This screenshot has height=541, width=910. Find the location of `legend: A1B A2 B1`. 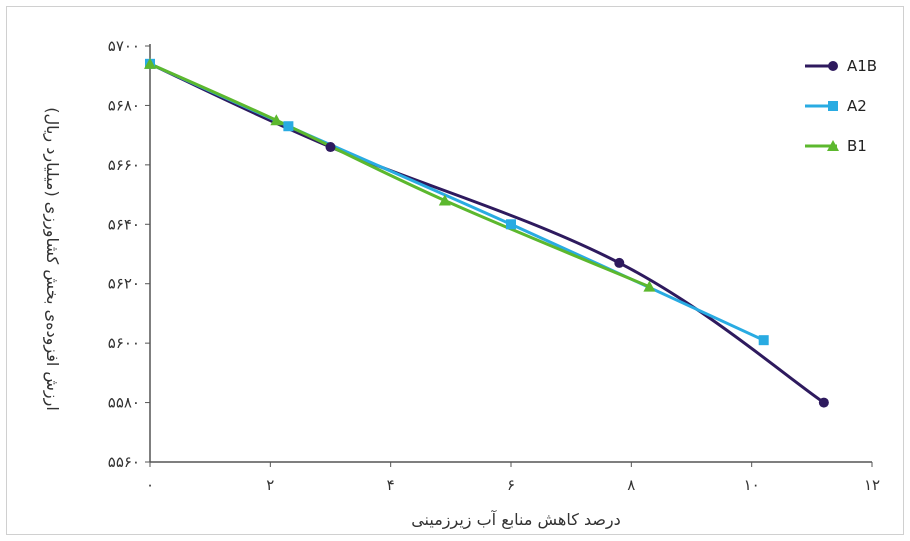

legend: A1B A2 B1 is located at coordinates (841, 106).